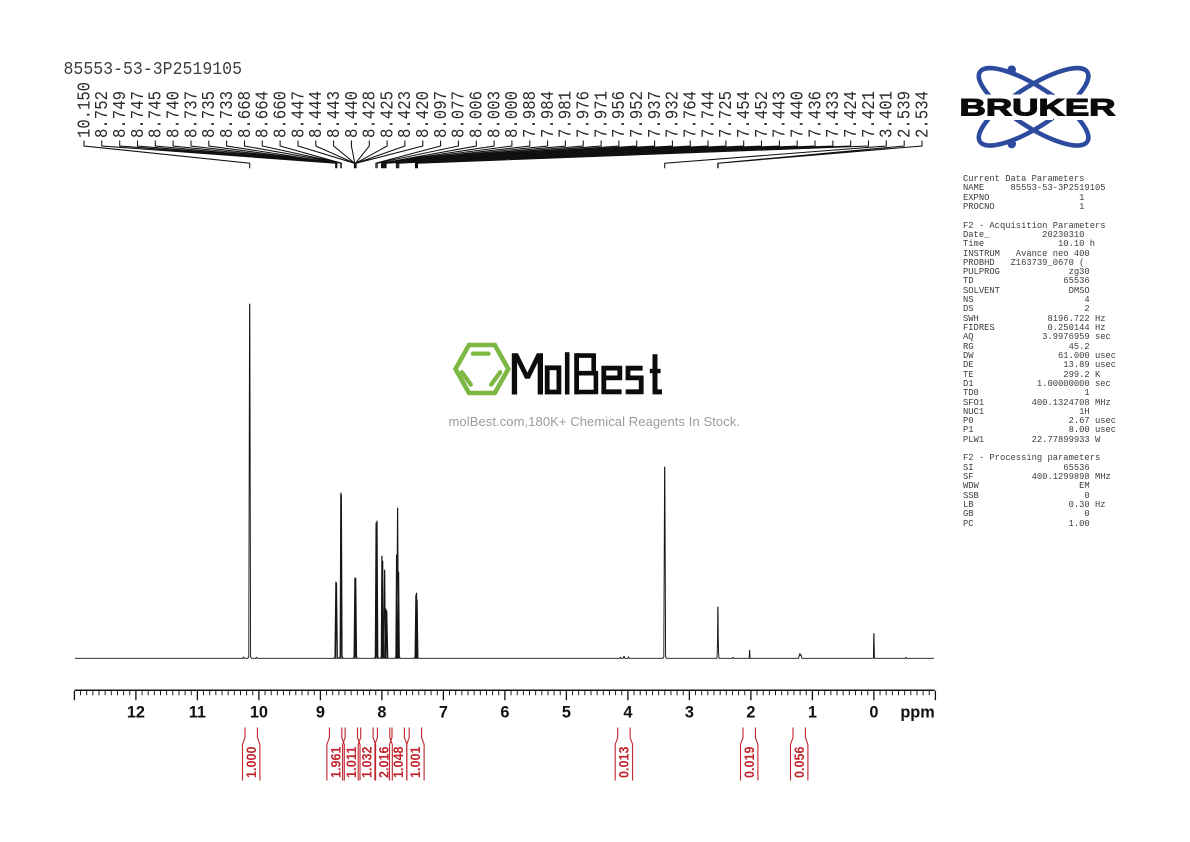 This screenshot has width=1190, height=842. What do you see at coordinates (441, 114) in the screenshot?
I see `svg-text: 8.097` at bounding box center [441, 114].